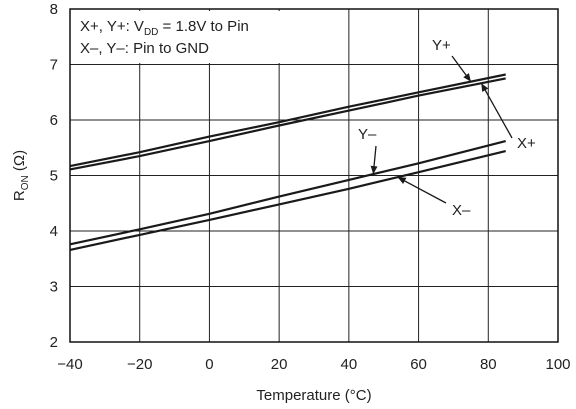 This screenshot has height=409, width=576. I want to click on y-tick-label: 3, so click(54, 287).